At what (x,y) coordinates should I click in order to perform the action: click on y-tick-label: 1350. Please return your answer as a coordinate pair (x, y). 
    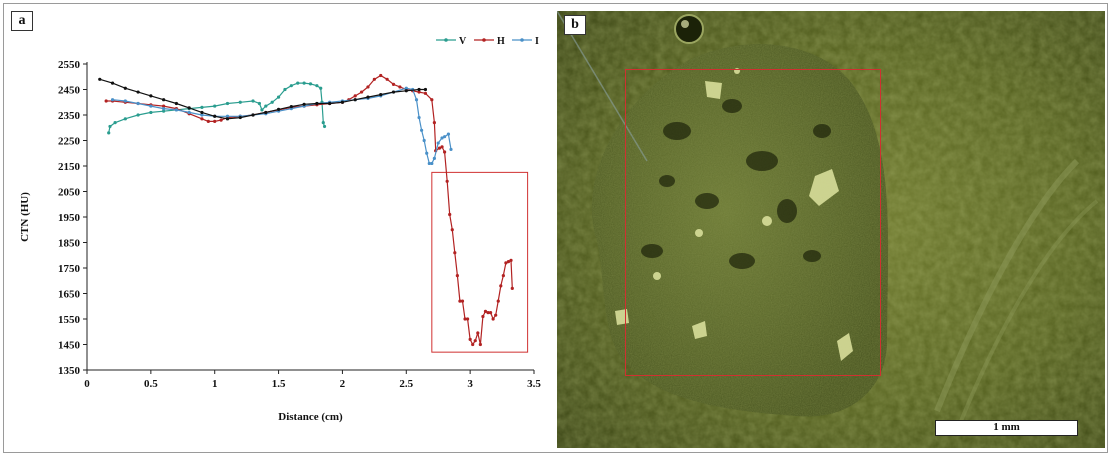
    Looking at the image, I should click on (69, 371).